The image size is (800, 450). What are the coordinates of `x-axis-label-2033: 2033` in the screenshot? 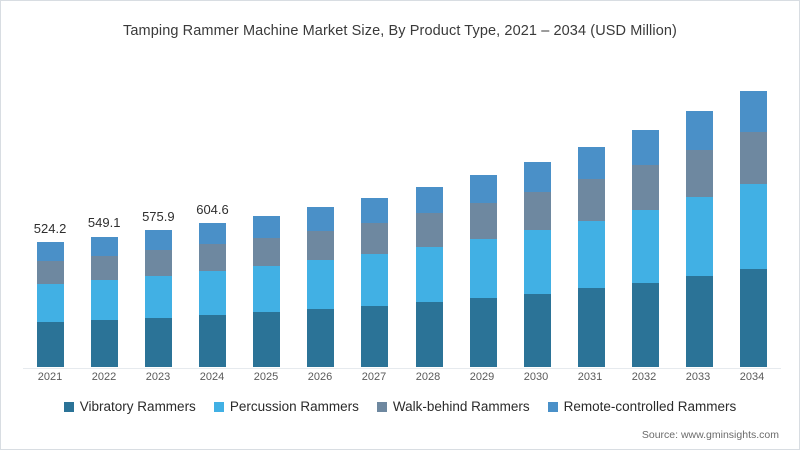 It's located at (698, 377).